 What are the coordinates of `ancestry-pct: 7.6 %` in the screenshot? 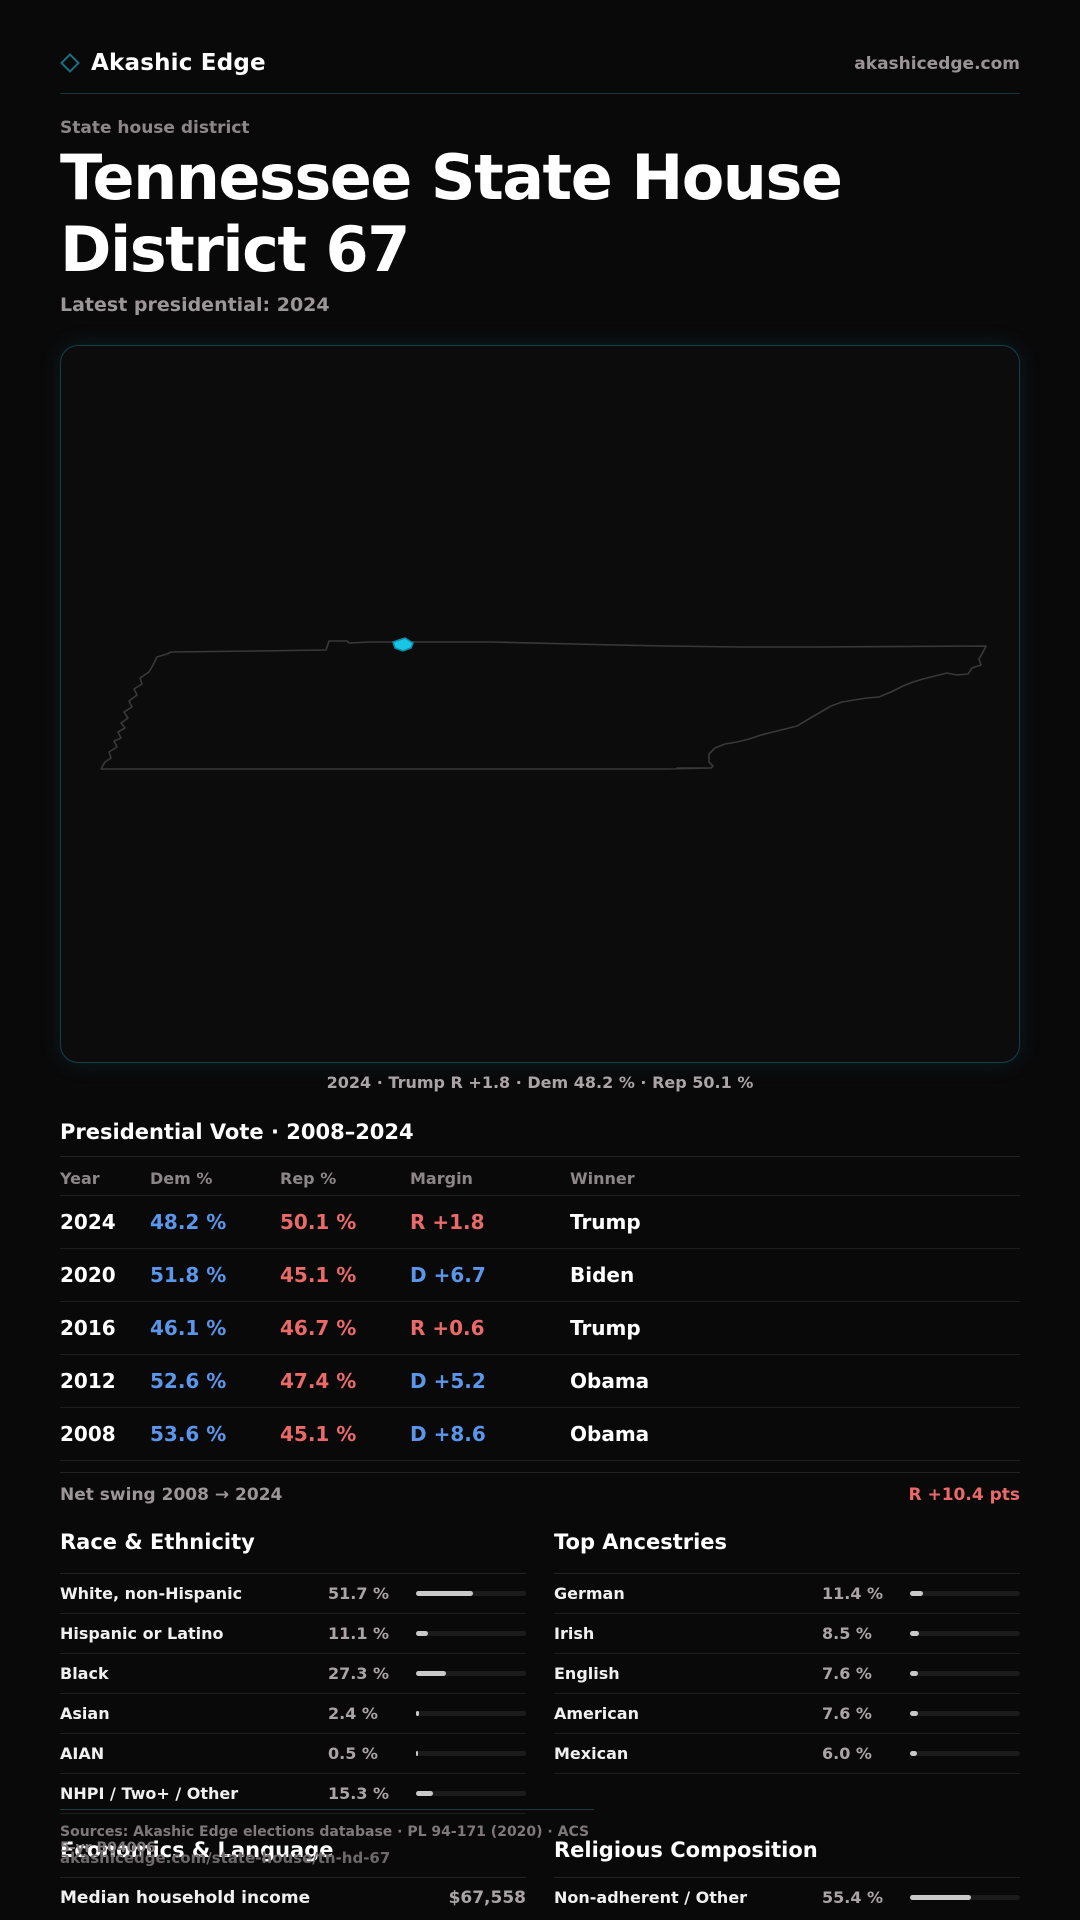 It's located at (847, 1713).